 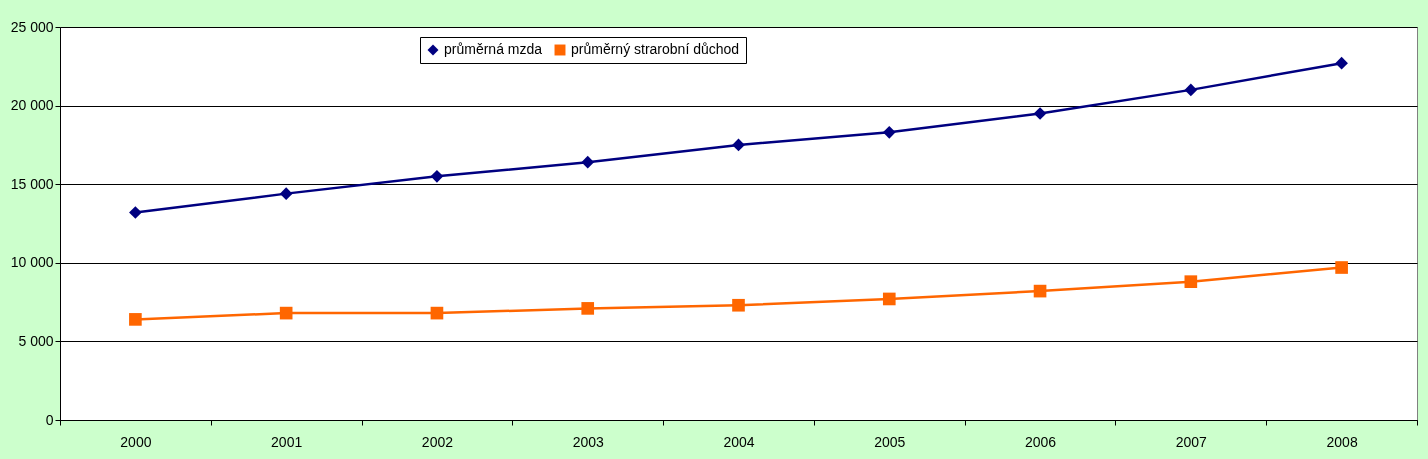 What do you see at coordinates (1191, 441) in the screenshot?
I see `x-tick-label: 2007` at bounding box center [1191, 441].